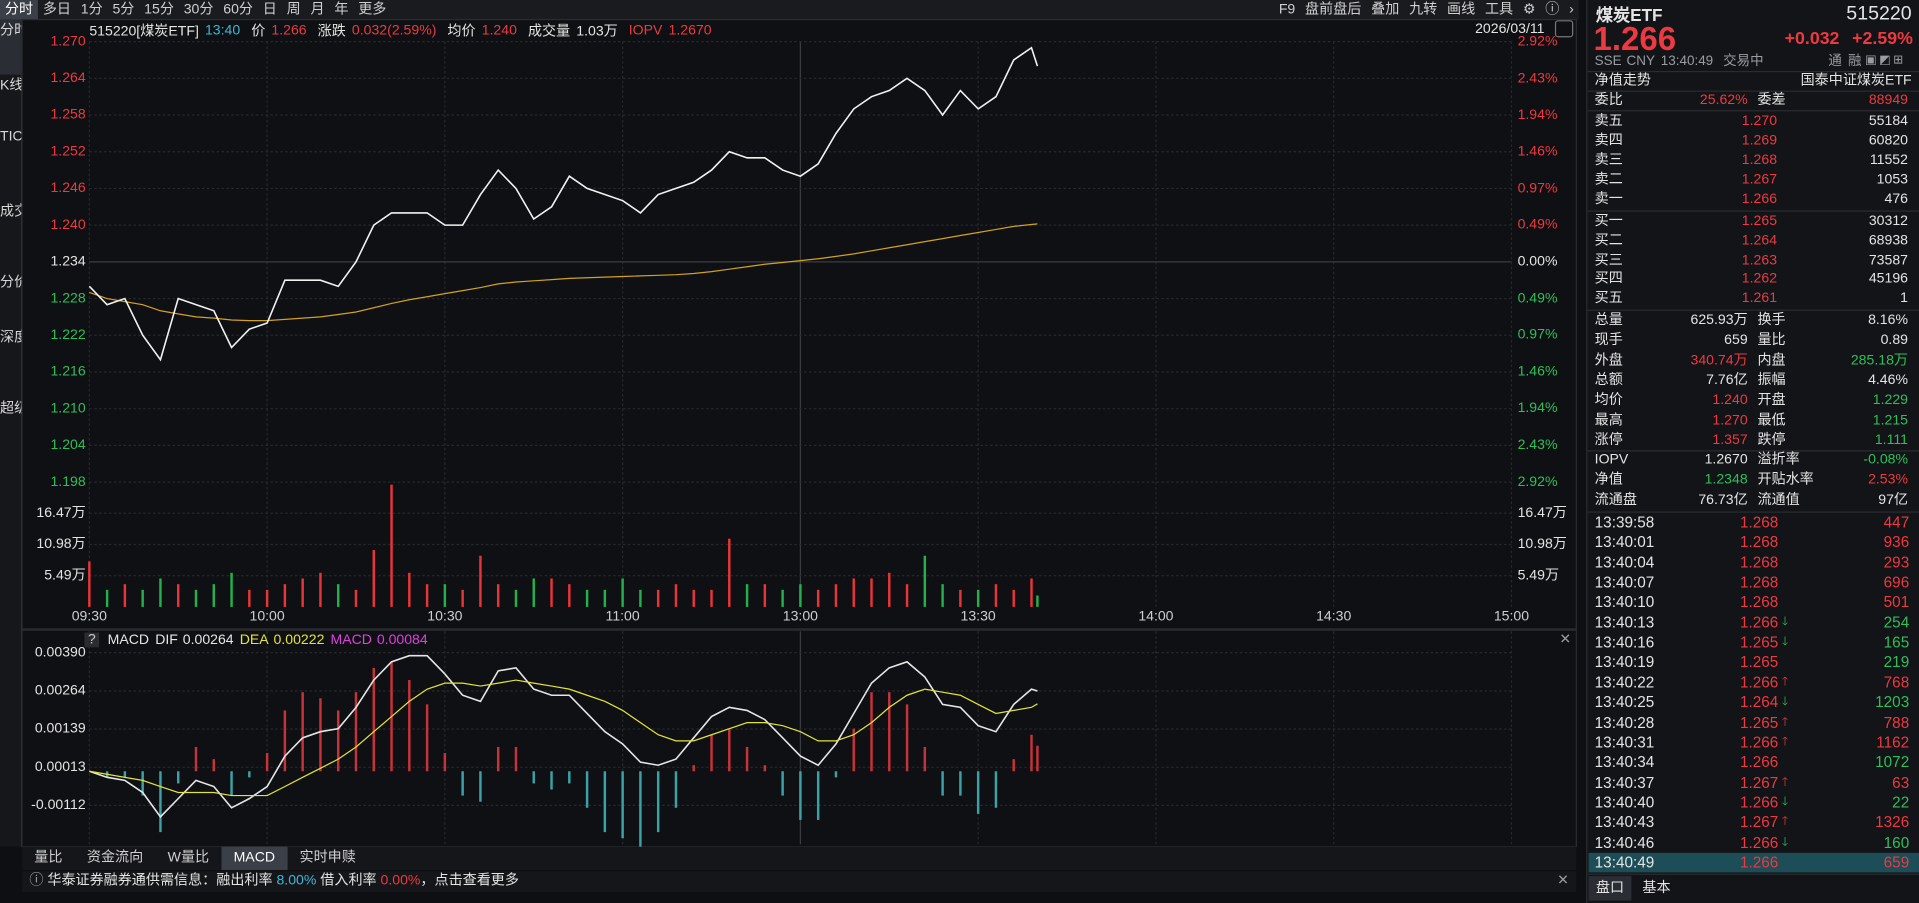  What do you see at coordinates (67, 297) in the screenshot?
I see `y-tick-label: 1.228` at bounding box center [67, 297].